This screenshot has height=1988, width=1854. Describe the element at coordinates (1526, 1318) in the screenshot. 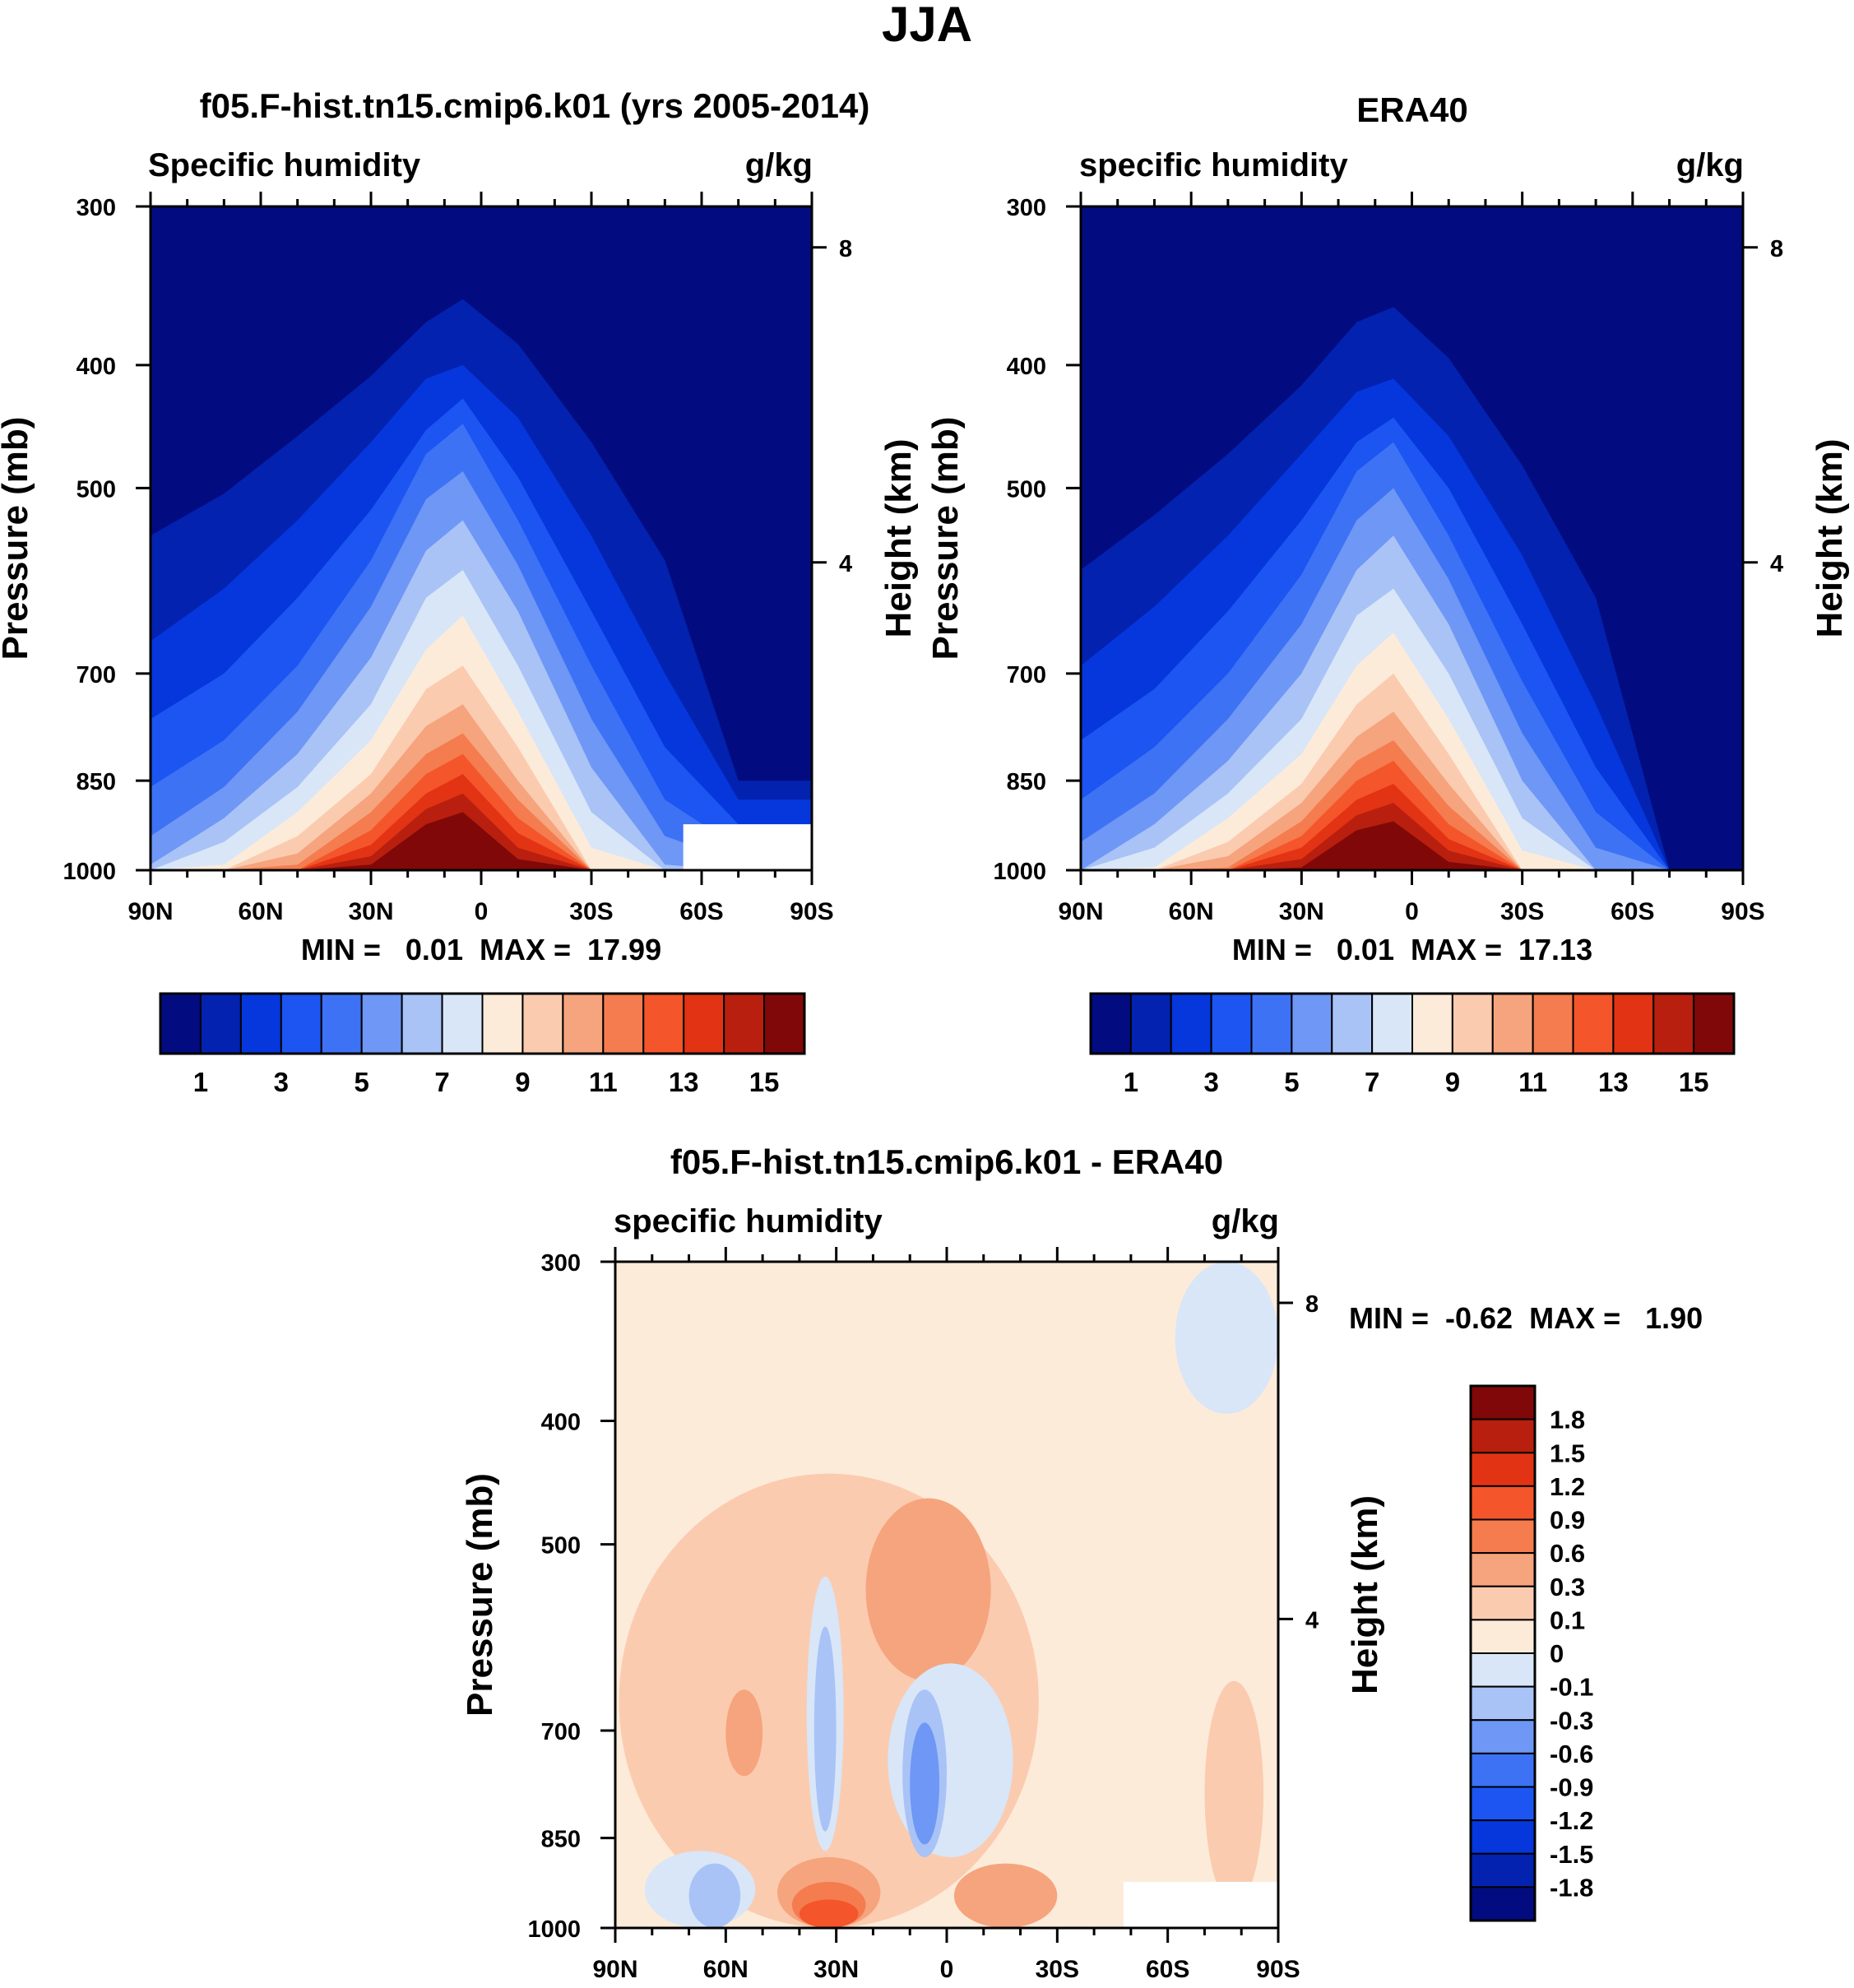

I see `panel-diff-stats: MIN = -0.62 MAX = 1.90` at that location.